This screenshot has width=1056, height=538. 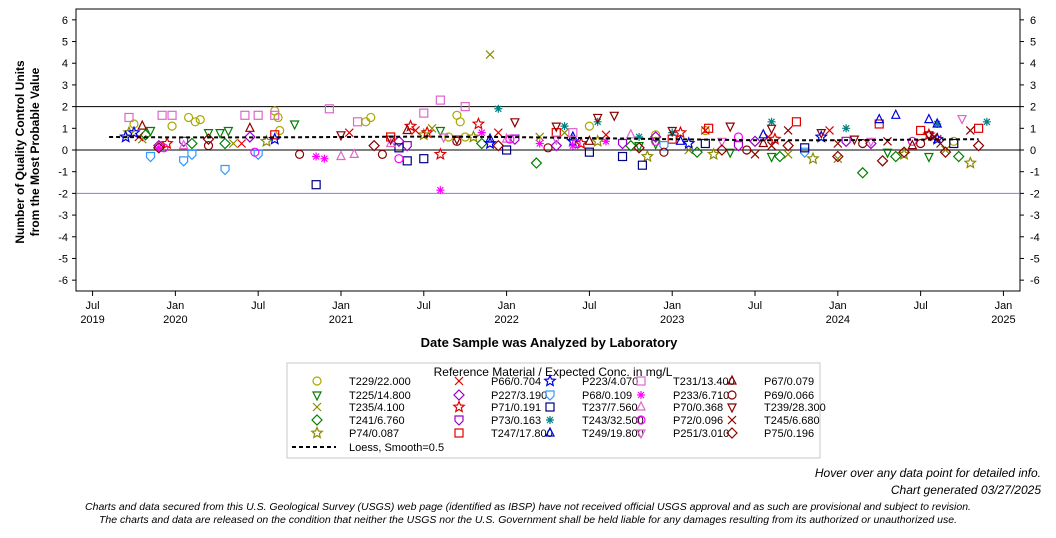 I want to click on legend-label: T243/32.500, so click(x=613, y=421).